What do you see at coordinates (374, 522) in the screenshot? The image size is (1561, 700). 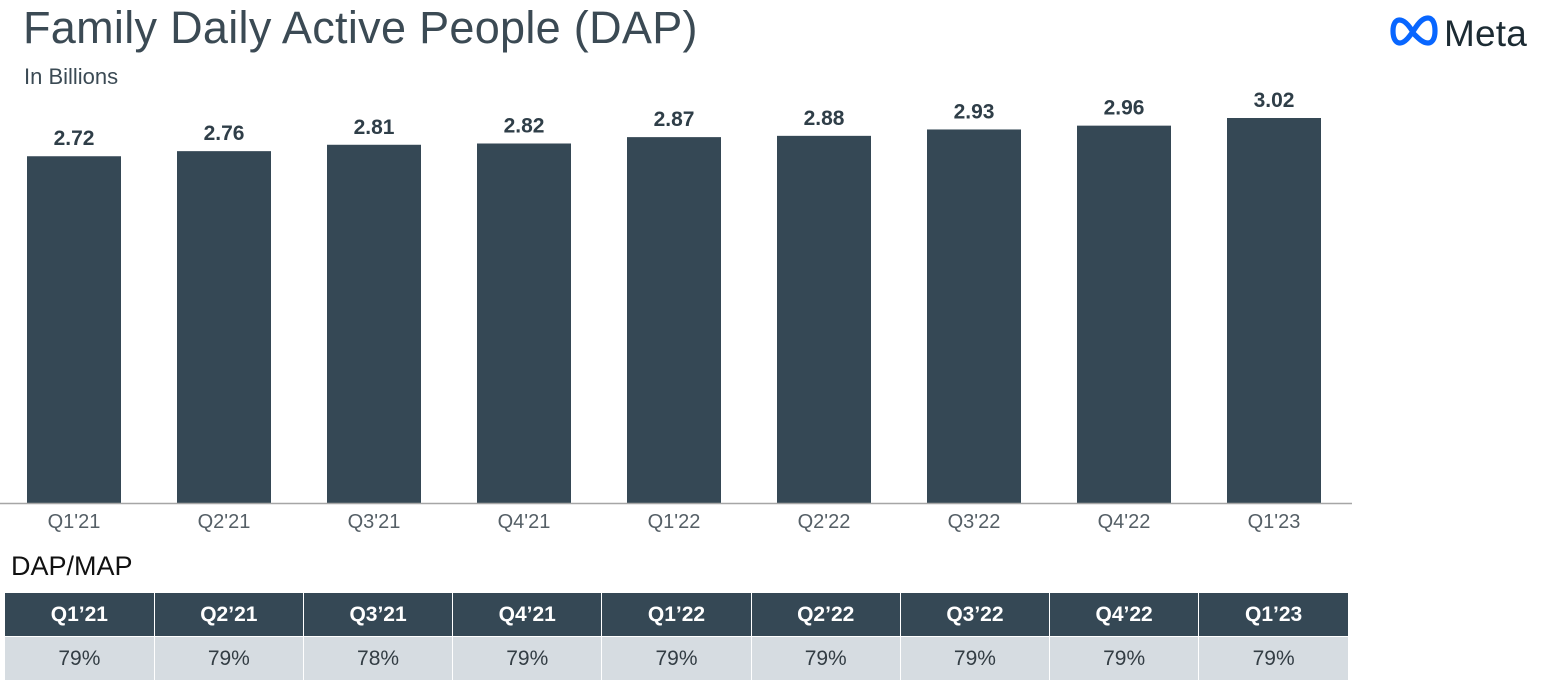 I see `x-tick-label-3: Q3'21` at bounding box center [374, 522].